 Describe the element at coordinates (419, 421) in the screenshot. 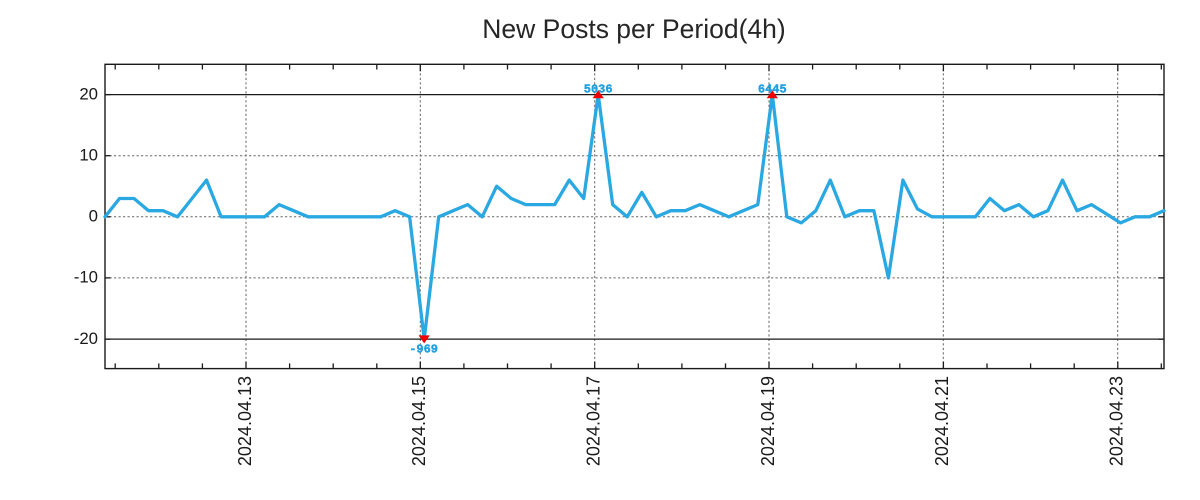

I see `svg-text: 2024.04.15` at that location.